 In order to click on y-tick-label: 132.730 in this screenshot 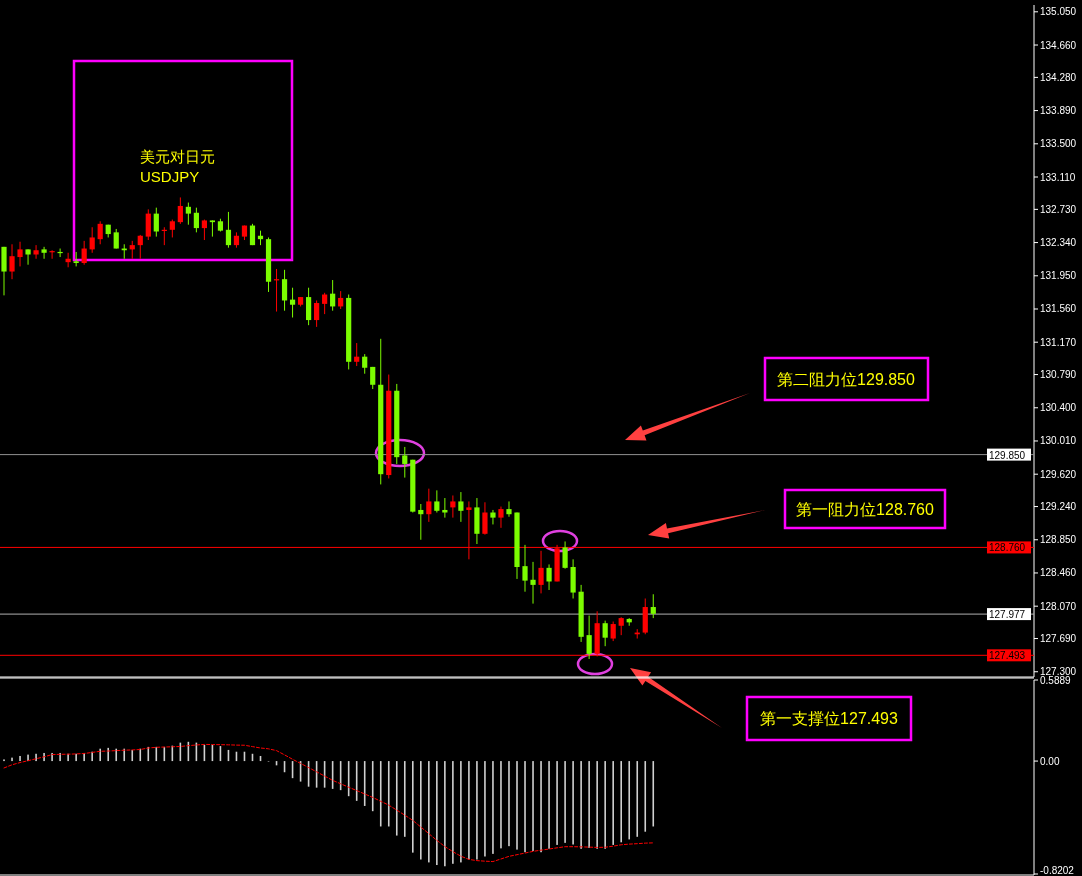, I will do `click(1058, 209)`.